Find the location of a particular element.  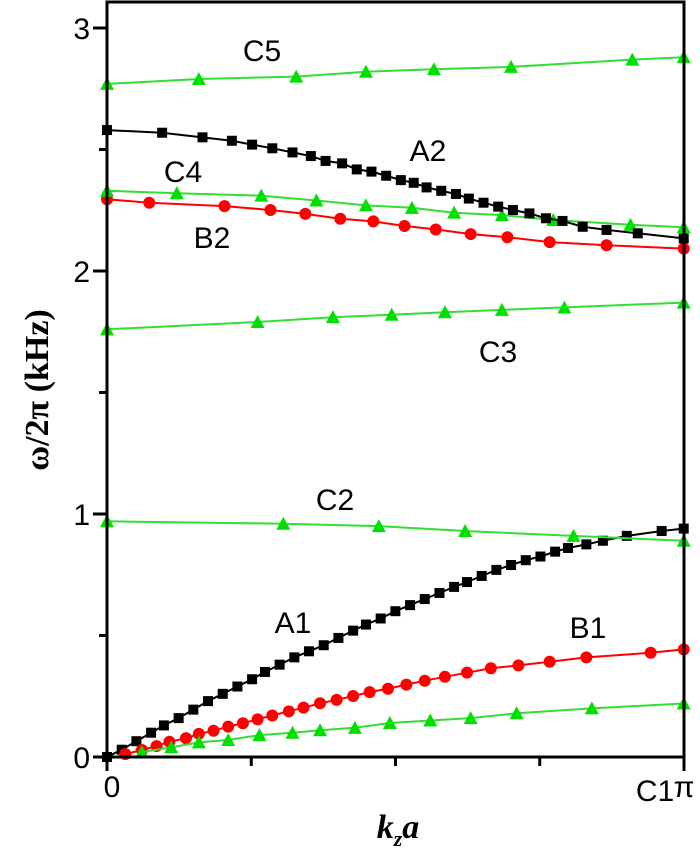

annotation-b2: B2 is located at coordinates (212, 238).